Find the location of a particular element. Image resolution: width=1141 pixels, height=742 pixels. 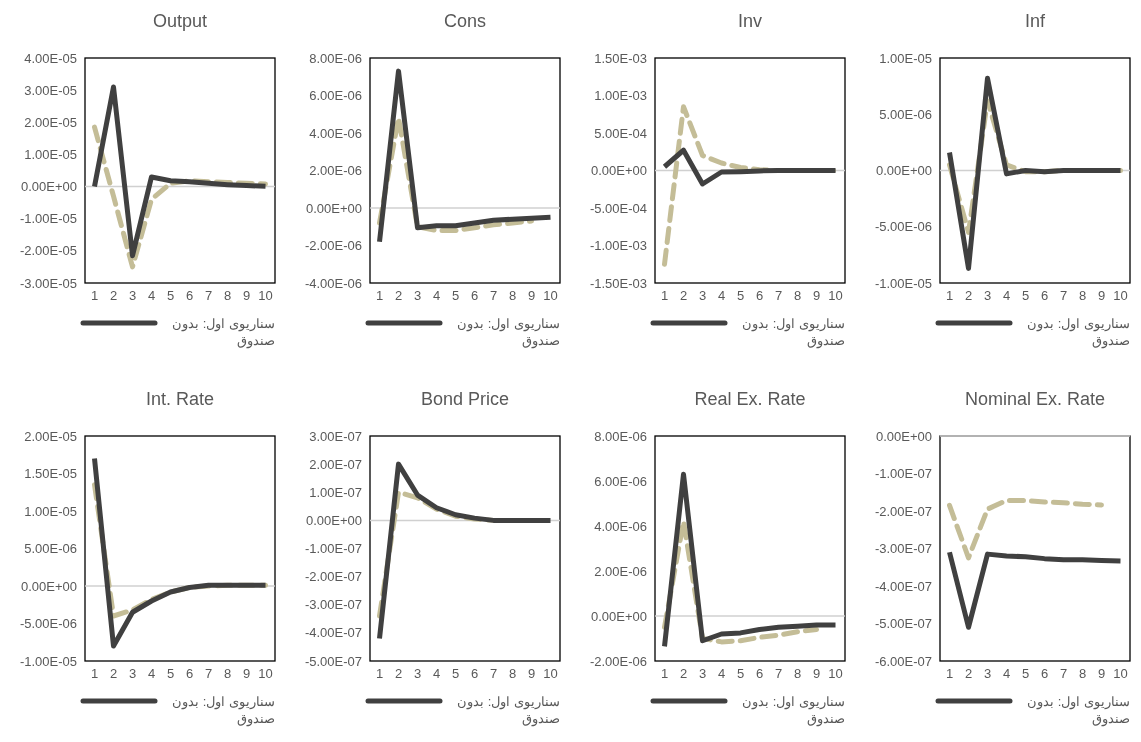

y-tick-label: -1.00E-03 is located at coordinates (618, 245).